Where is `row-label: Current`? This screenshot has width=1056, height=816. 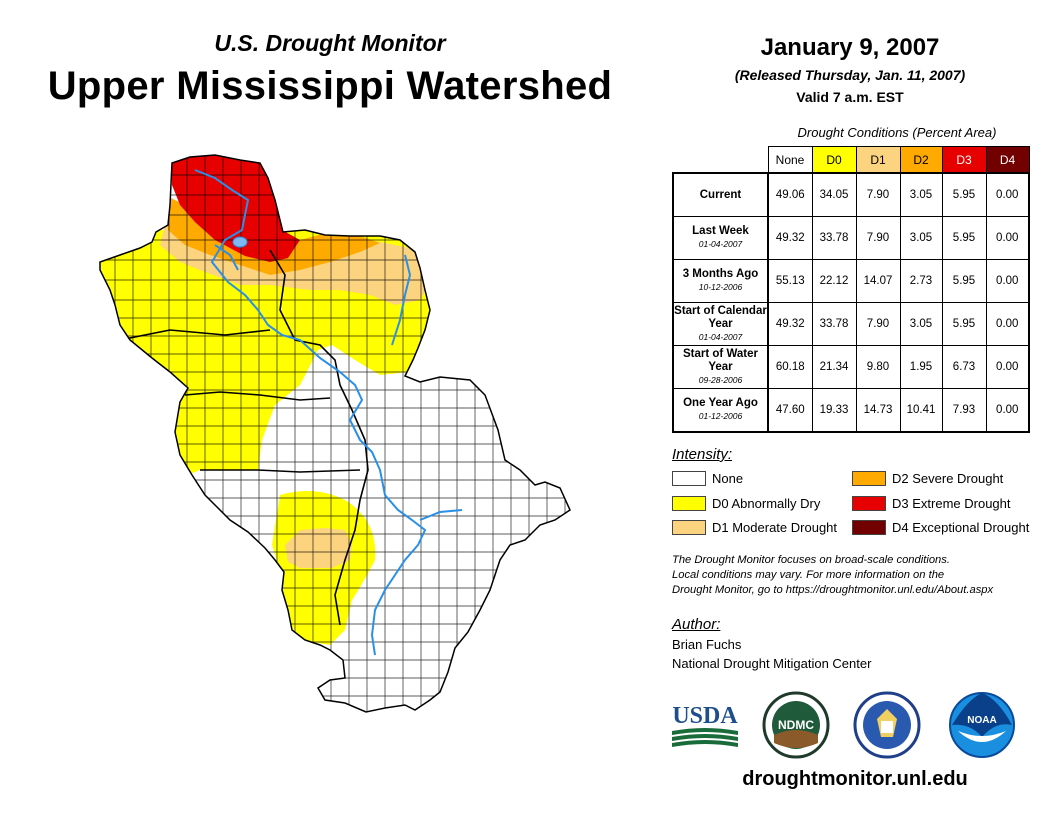
row-label: Current is located at coordinates (720, 194).